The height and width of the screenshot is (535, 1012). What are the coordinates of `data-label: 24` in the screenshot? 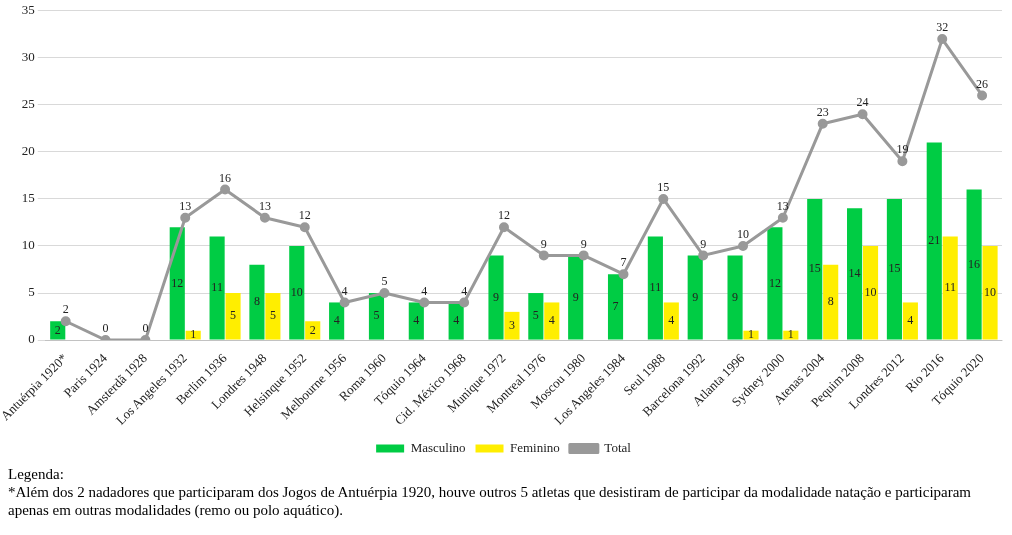 It's located at (862, 102).